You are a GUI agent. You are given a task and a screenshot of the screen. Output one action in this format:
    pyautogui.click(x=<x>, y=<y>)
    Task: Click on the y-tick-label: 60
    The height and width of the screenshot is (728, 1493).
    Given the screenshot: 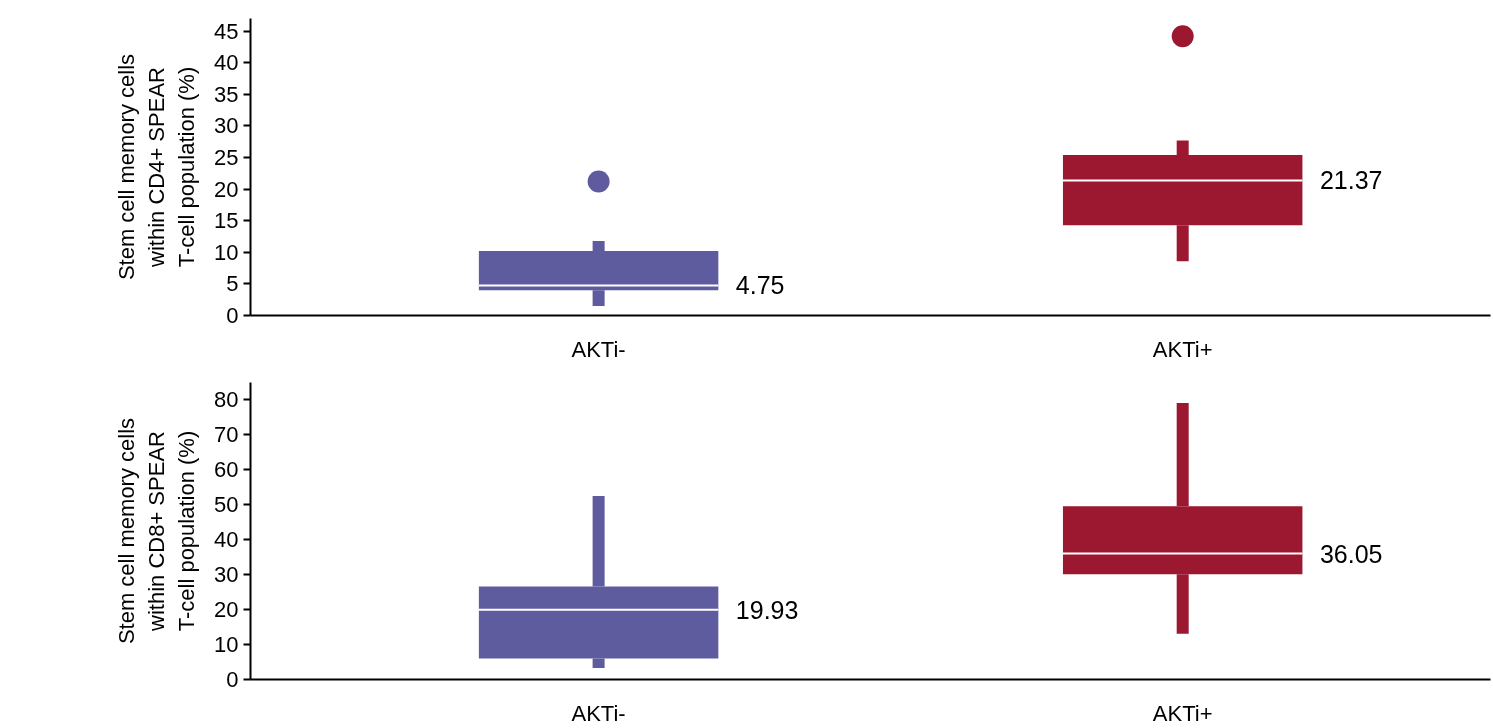 What is the action you would take?
    pyautogui.click(x=226, y=470)
    